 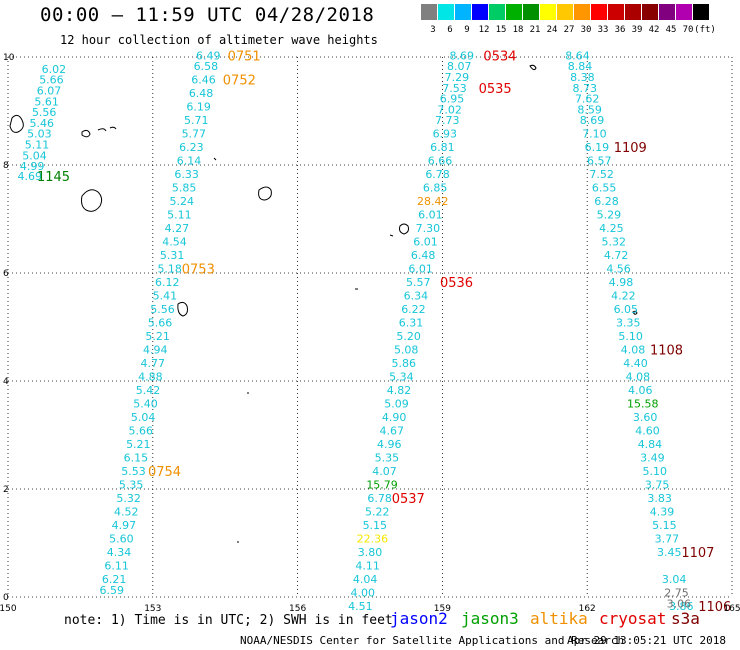 What do you see at coordinates (597, 147) in the screenshot?
I see `wave-height-label: 6.19` at bounding box center [597, 147].